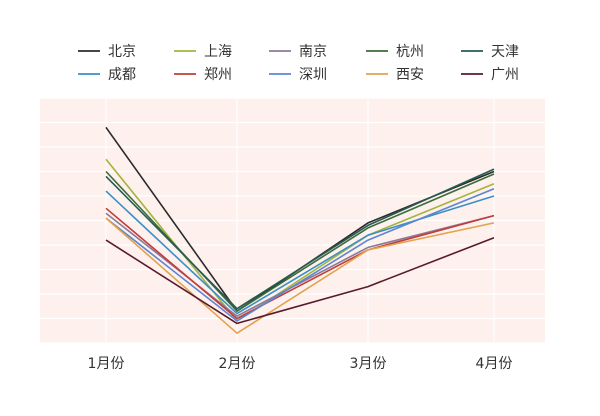 The width and height of the screenshot is (600, 416). What do you see at coordinates (122, 52) in the screenshot?
I see `legend-label: 北京` at bounding box center [122, 52].